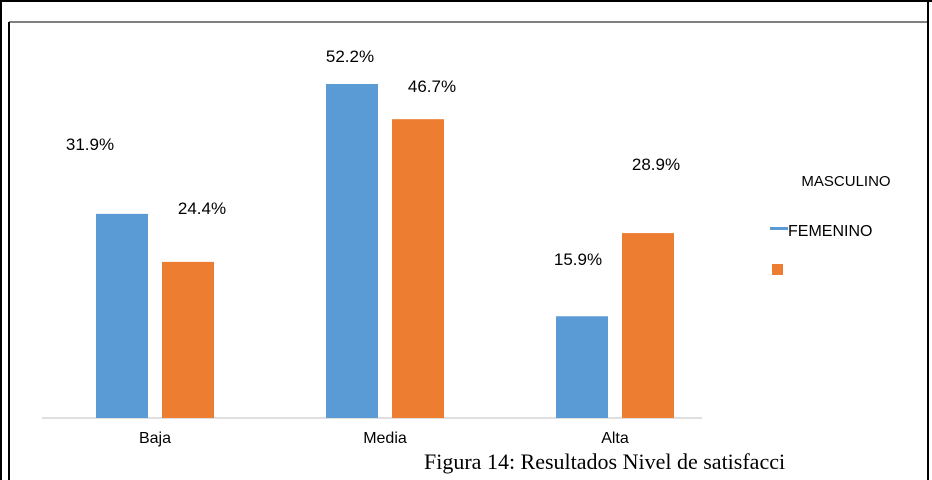 This screenshot has height=480, width=932. What do you see at coordinates (350, 56) in the screenshot?
I see `data-label-masculino-media: 52.2%` at bounding box center [350, 56].